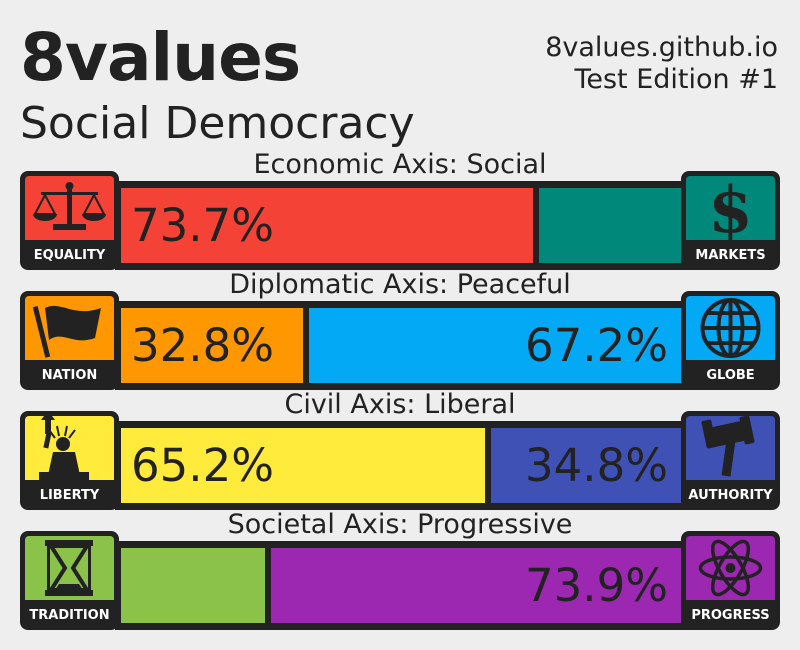 The width and height of the screenshot is (800, 650). Describe the element at coordinates (496, 345) in the screenshot. I see `diplomatic-axis-right-bar: 67.2%` at that location.